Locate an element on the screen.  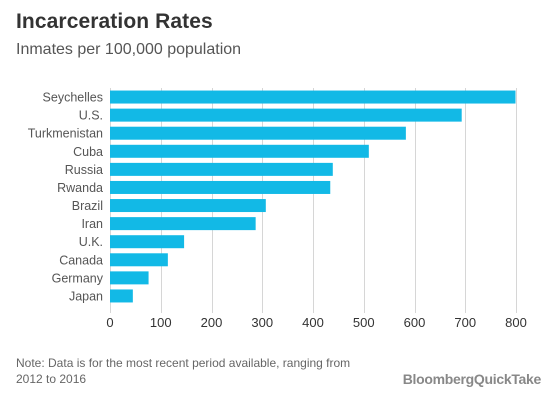
x-tick-label: 400 is located at coordinates (313, 322).